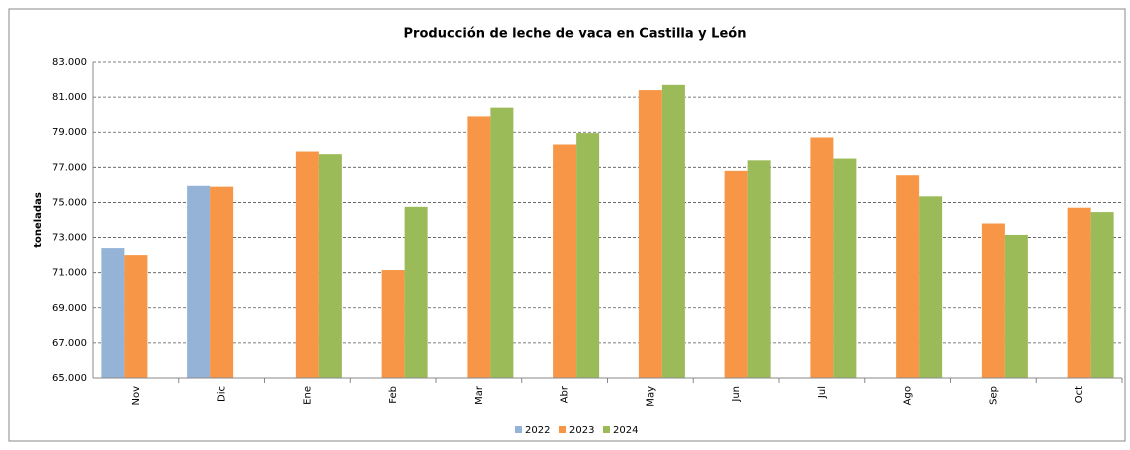  Describe the element at coordinates (565, 394) in the screenshot. I see `x-tick-label: Abr` at that location.